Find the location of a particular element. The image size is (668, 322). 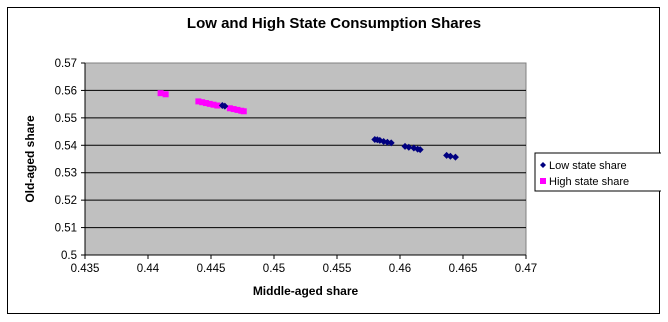

x-tick-label: 0.44 is located at coordinates (148, 269).